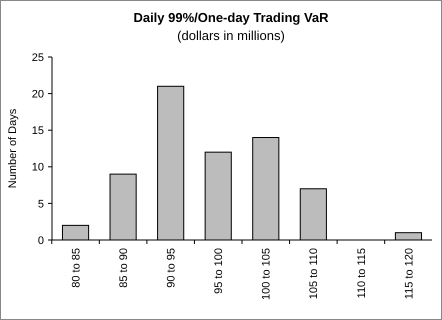 The image size is (442, 320). What do you see at coordinates (314, 274) in the screenshot?
I see `x-tick-label: 105 to 110` at bounding box center [314, 274].